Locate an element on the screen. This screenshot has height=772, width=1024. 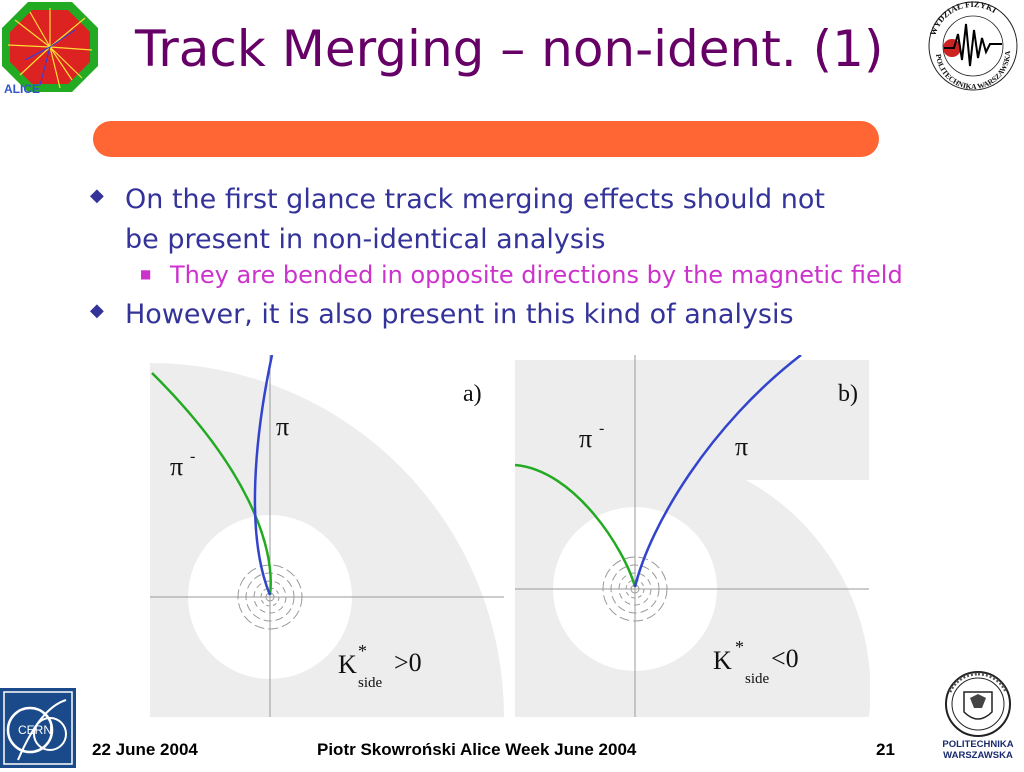
footer-author: Piotr Skowroński Alice Week June 2004 is located at coordinates (477, 749).